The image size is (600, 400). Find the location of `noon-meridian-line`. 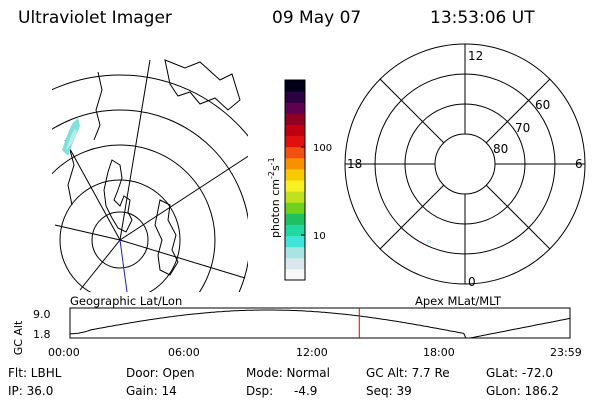

noon-meridian-line is located at coordinates (123, 265).